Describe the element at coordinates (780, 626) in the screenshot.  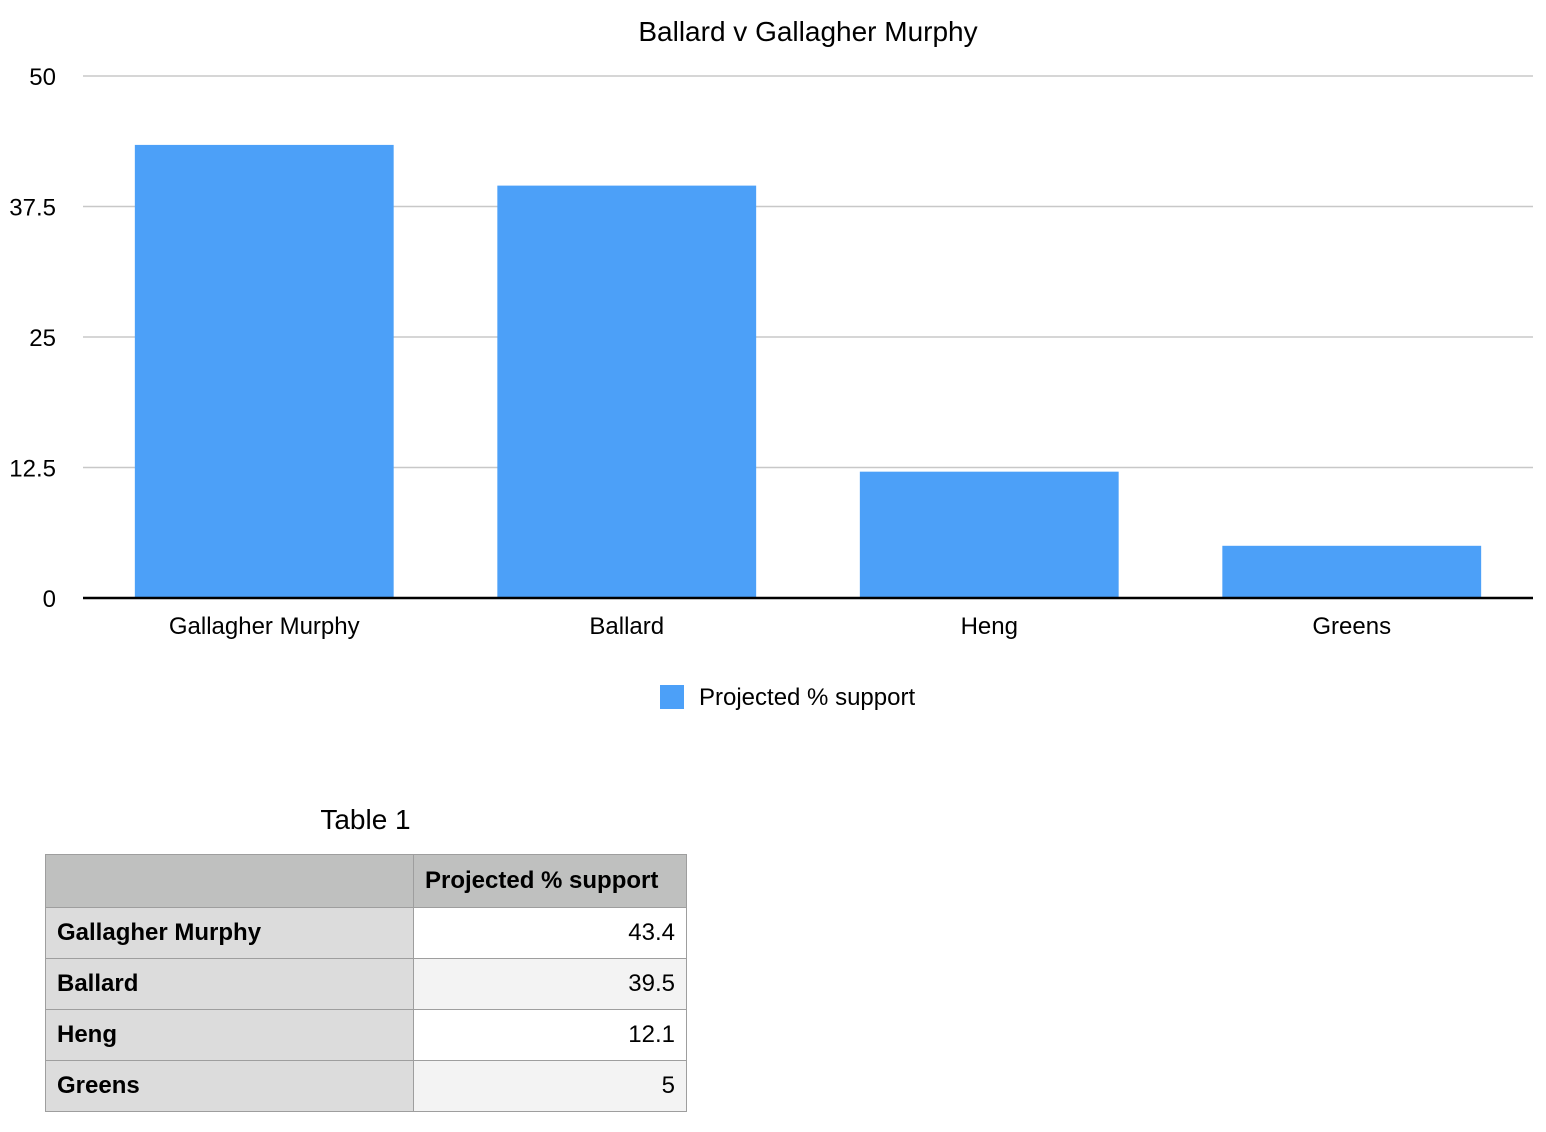
I see `x-axis-ticks: Gallagher Murphy Ballard Heng Greens` at that location.